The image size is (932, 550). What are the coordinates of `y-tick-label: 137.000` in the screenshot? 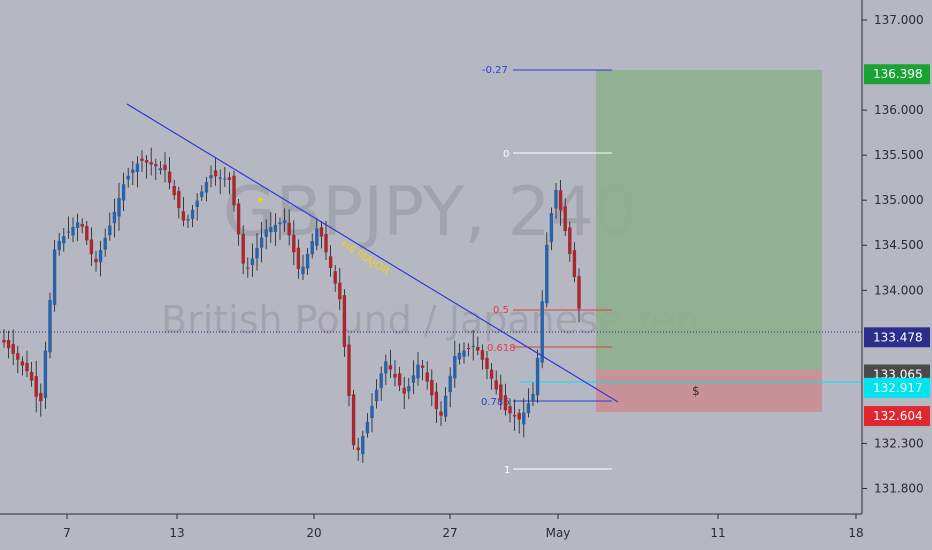 It's located at (899, 20).